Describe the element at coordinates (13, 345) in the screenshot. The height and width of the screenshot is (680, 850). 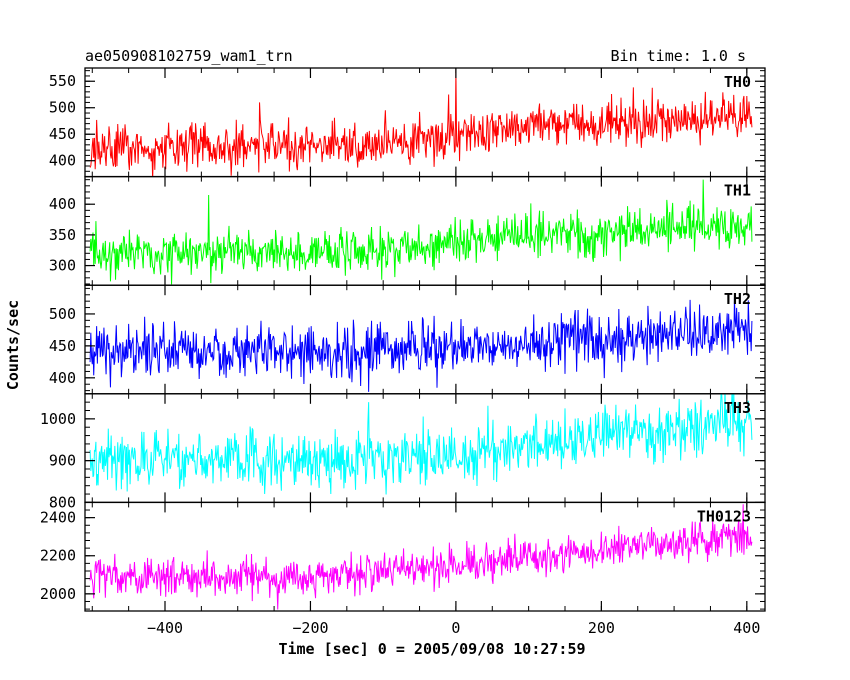
I see `y-axis-label: Counts/sec` at that location.